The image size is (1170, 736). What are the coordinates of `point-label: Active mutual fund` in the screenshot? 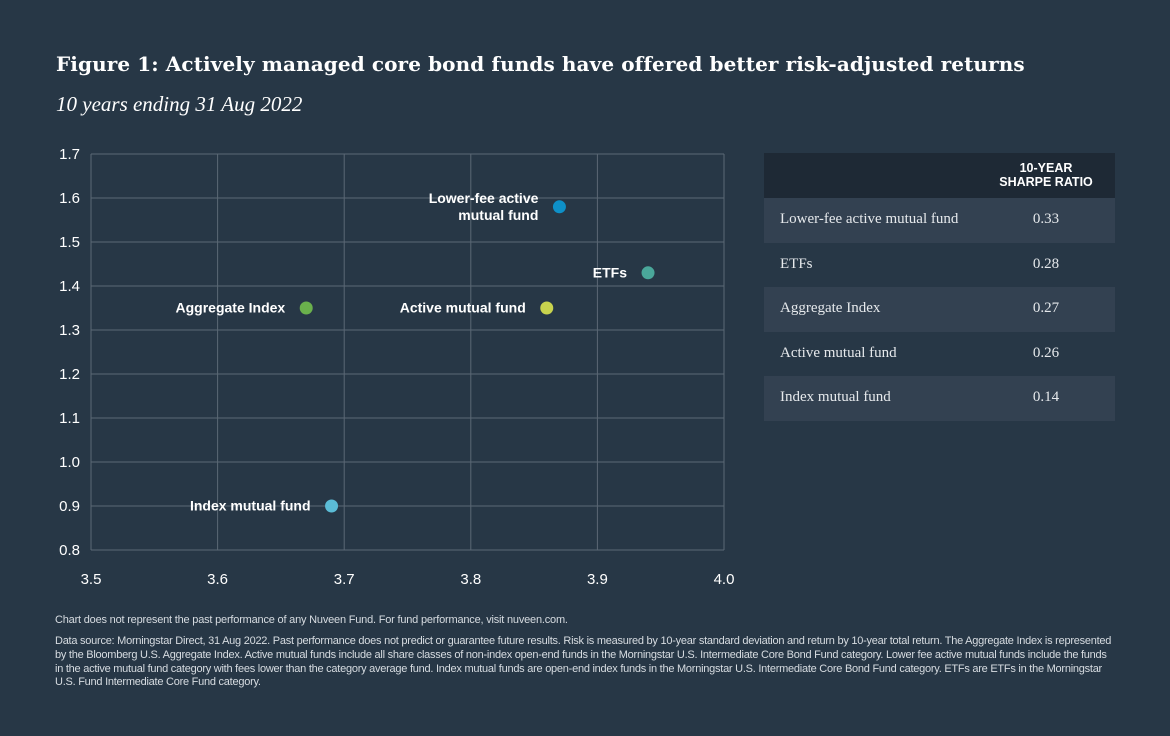 It's located at (463, 308).